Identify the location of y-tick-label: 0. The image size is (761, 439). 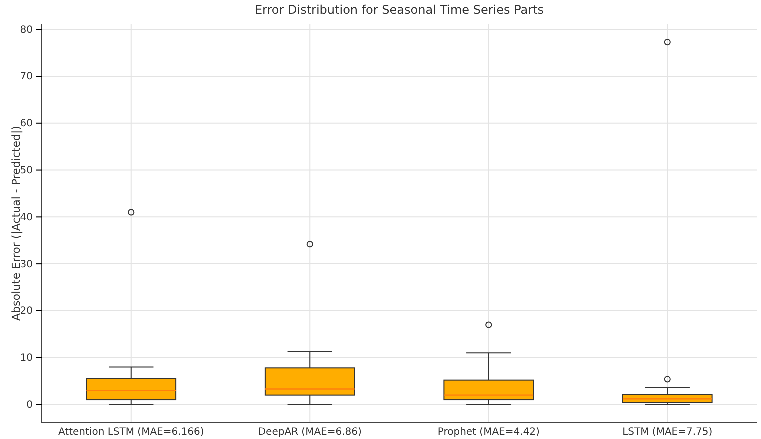
(29, 405).